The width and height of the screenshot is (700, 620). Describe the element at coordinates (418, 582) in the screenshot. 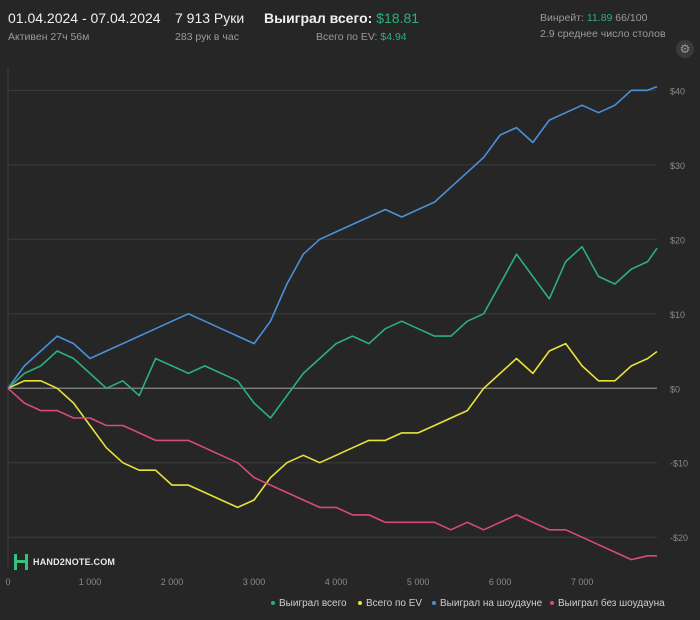

I see `x-tick-label: 5 000` at that location.